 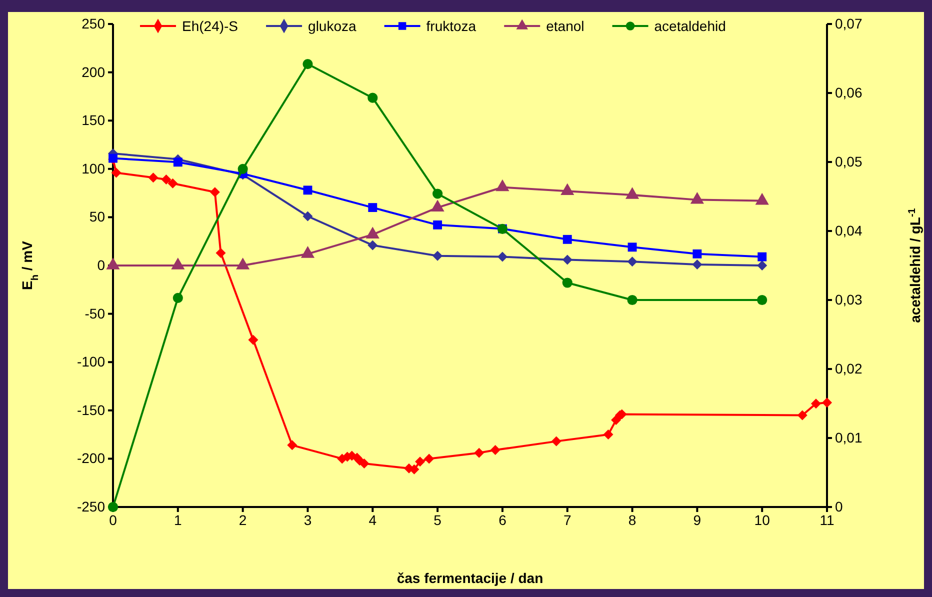 What do you see at coordinates (91, 506) in the screenshot?
I see `y-tick-label: -250` at bounding box center [91, 506].